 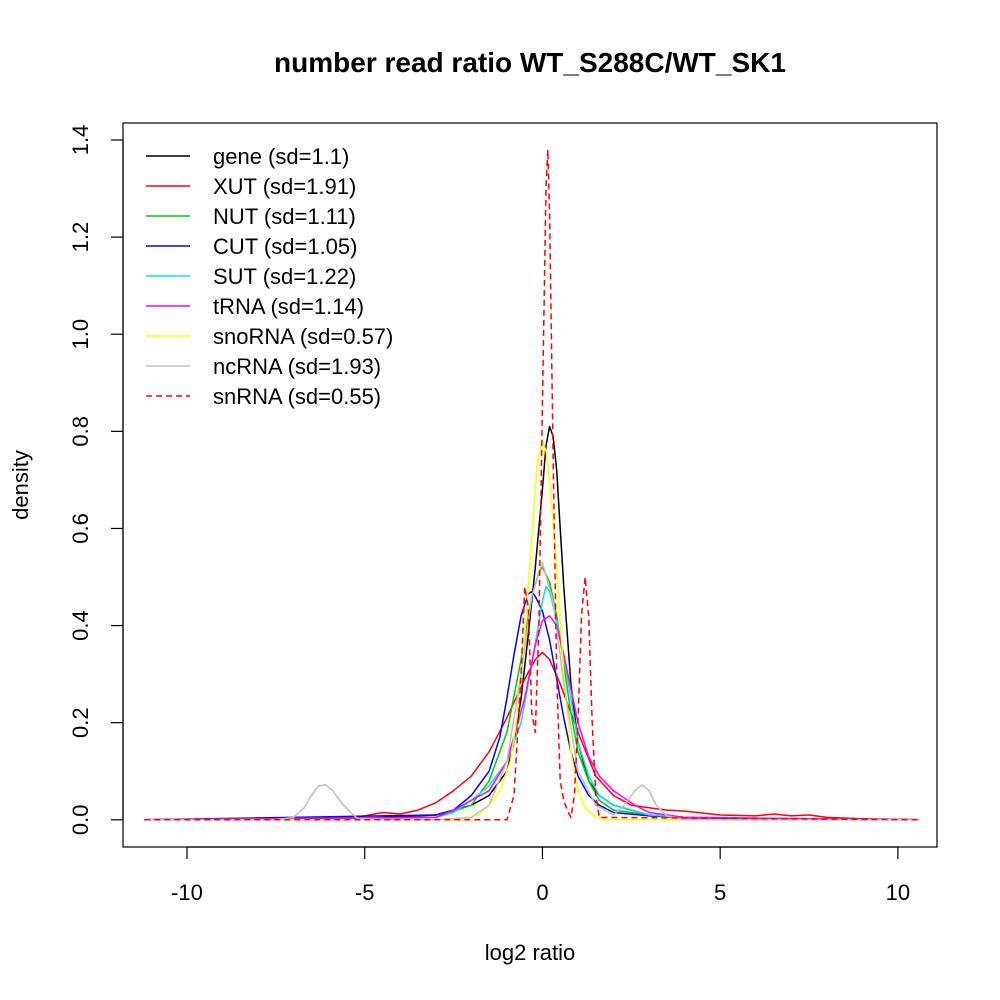 What do you see at coordinates (80, 625) in the screenshot?
I see `y-tick-label: 0.4` at bounding box center [80, 625].